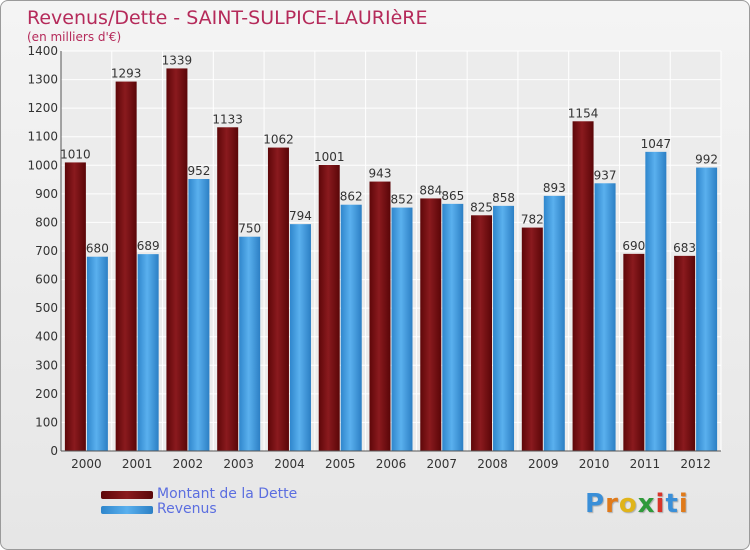  Describe the element at coordinates (645, 464) in the screenshot. I see `x-tick-label: 2011` at that location.